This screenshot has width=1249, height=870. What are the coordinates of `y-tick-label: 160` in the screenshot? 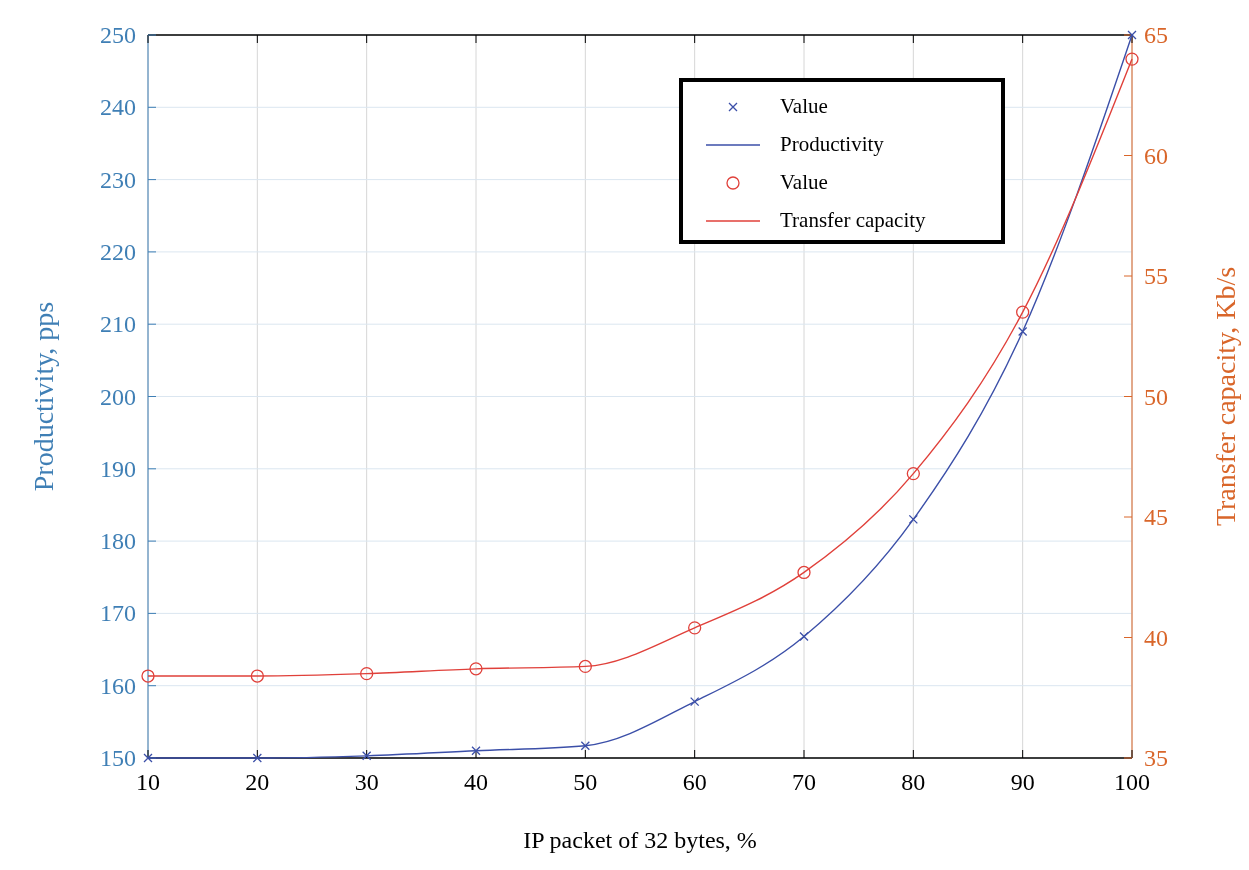 It's located at (118, 685).